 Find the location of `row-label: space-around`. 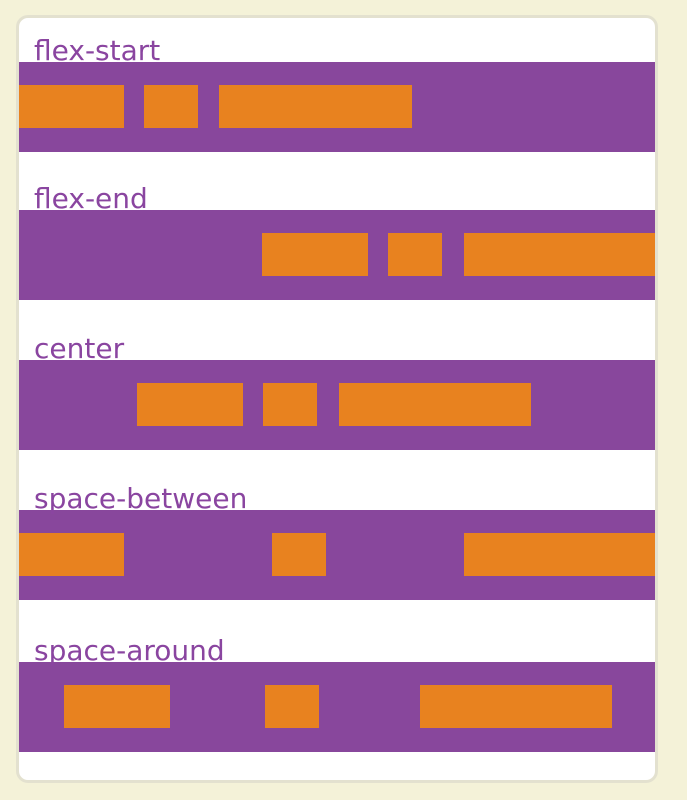

row-label: space-around is located at coordinates (129, 650).